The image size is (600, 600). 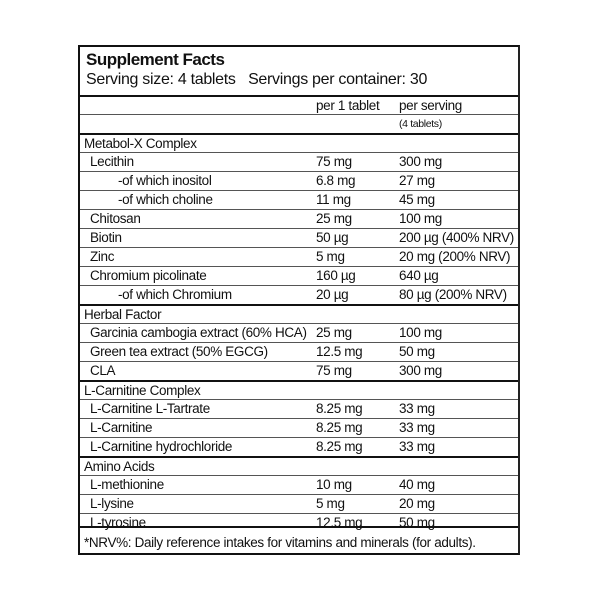 I want to click on per-serving-value: 40 mg, so click(x=417, y=484).